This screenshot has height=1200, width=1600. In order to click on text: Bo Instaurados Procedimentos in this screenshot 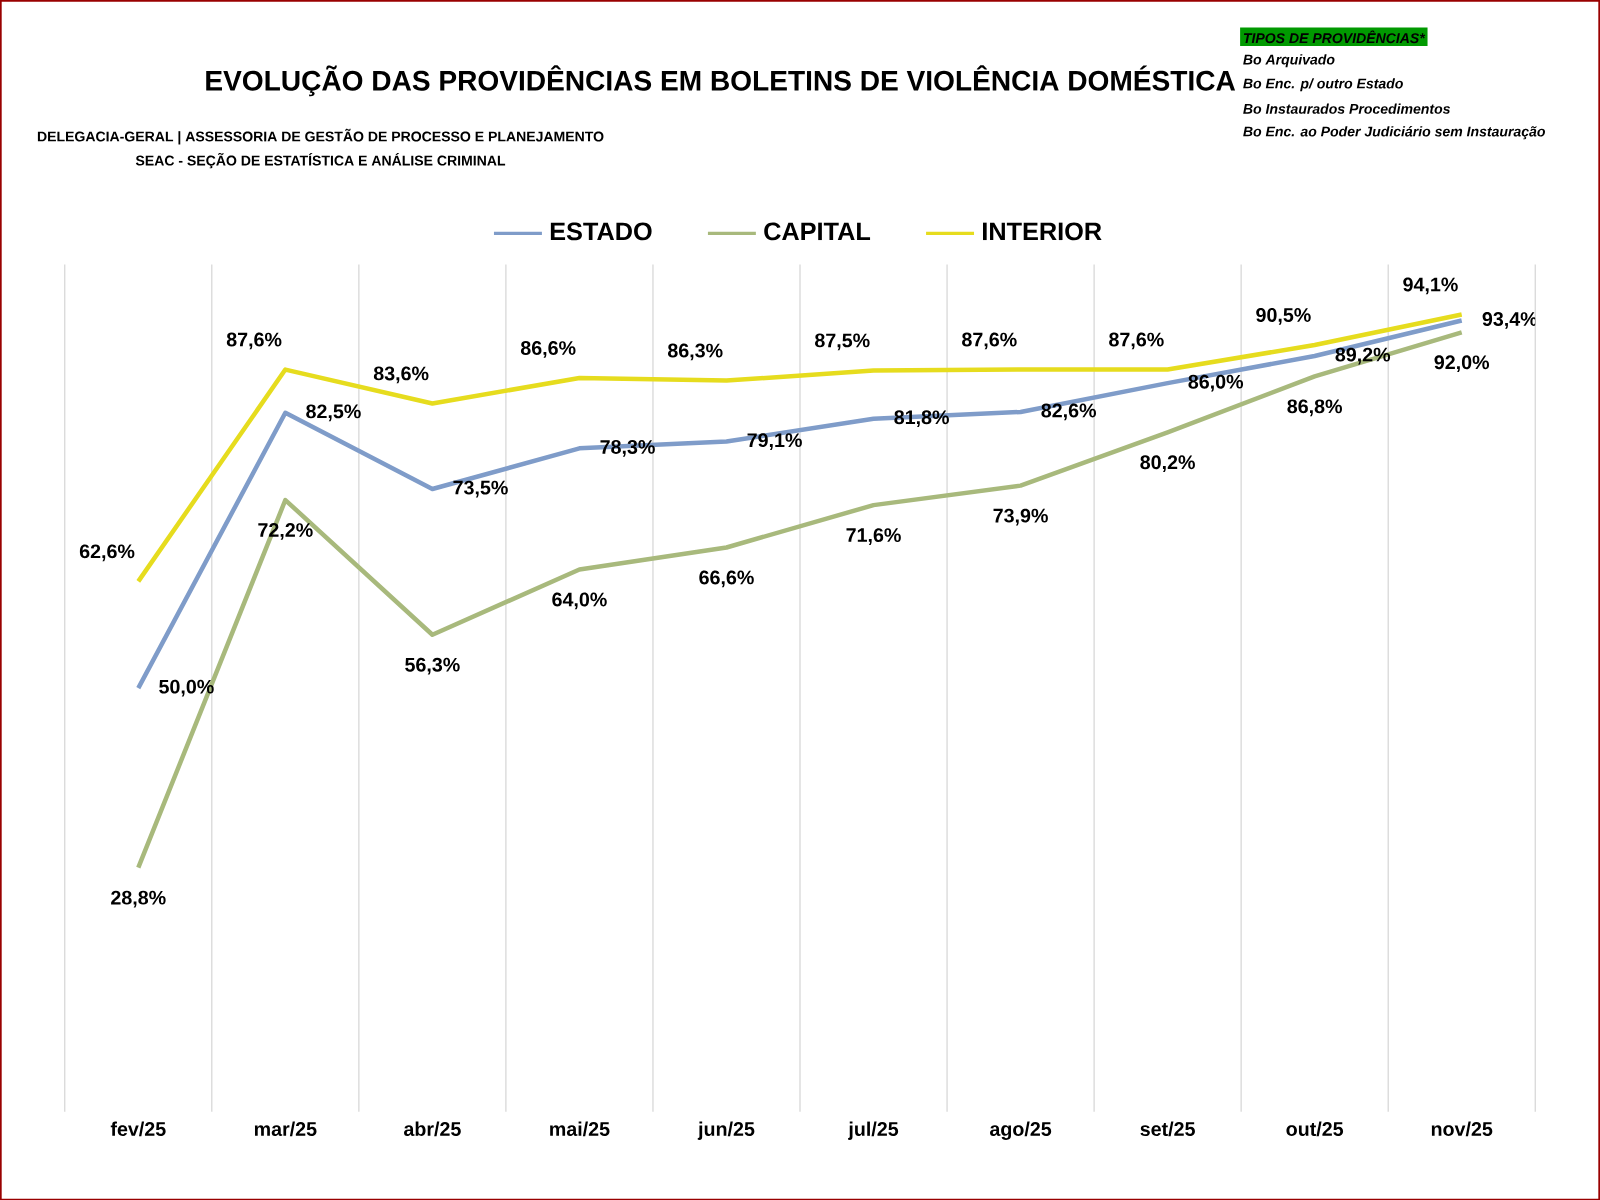, I will do `click(1347, 108)`.